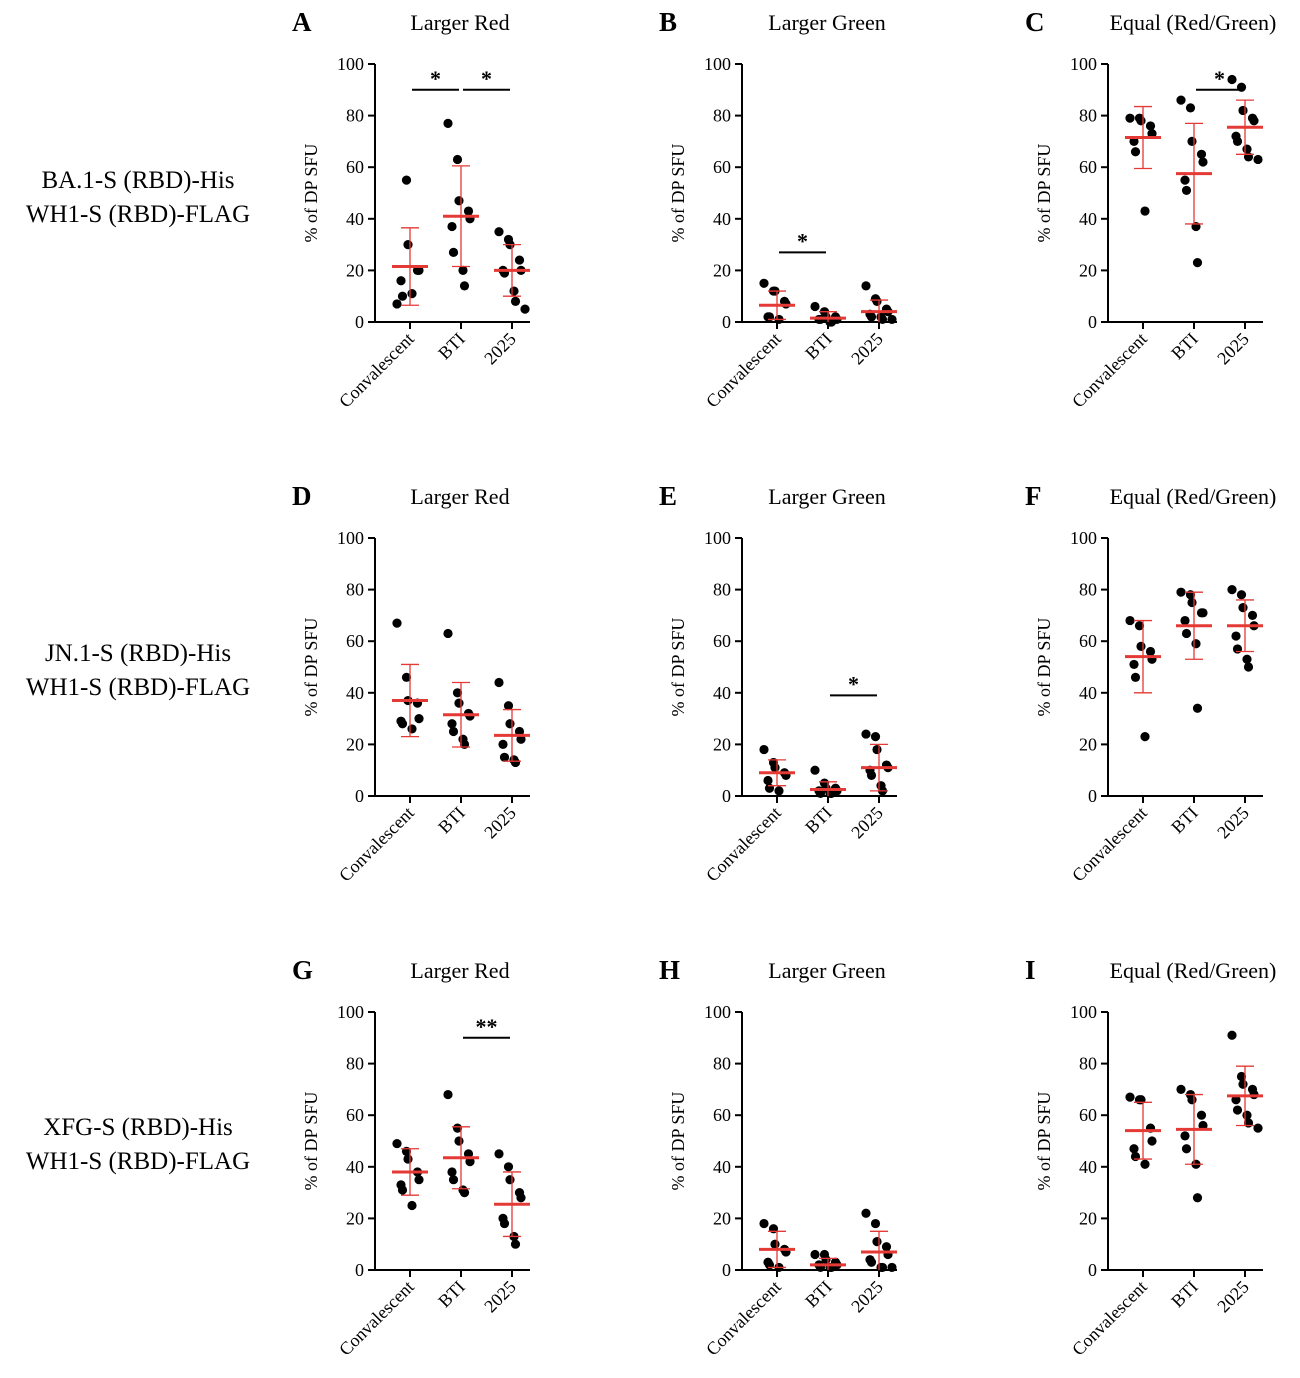  What do you see at coordinates (138, 687) in the screenshot?
I see `row-label-2-line-2: WH1-S (RBD)-FLAG` at bounding box center [138, 687].